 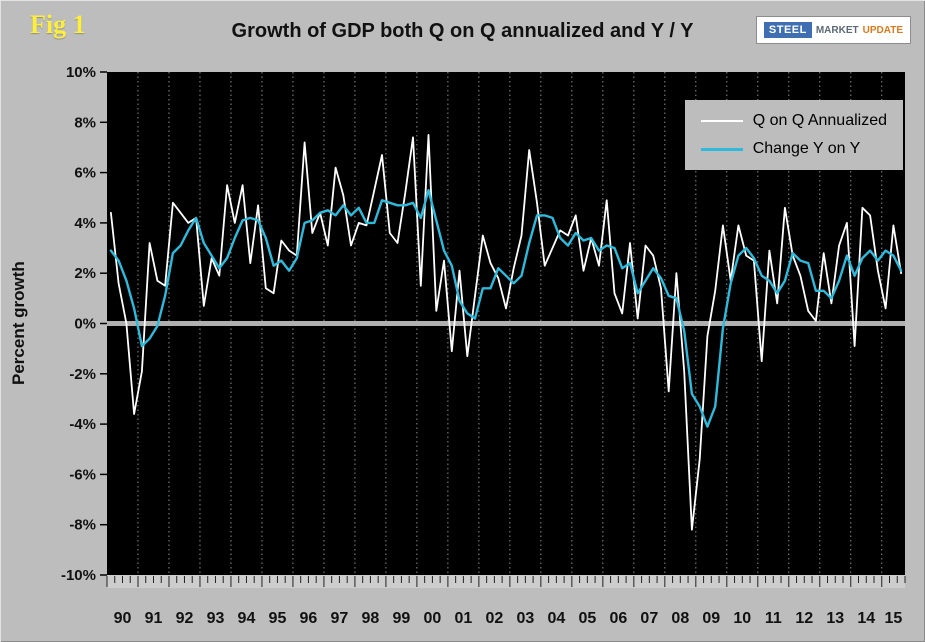 What do you see at coordinates (742, 618) in the screenshot?
I see `svg-text: 10` at bounding box center [742, 618].